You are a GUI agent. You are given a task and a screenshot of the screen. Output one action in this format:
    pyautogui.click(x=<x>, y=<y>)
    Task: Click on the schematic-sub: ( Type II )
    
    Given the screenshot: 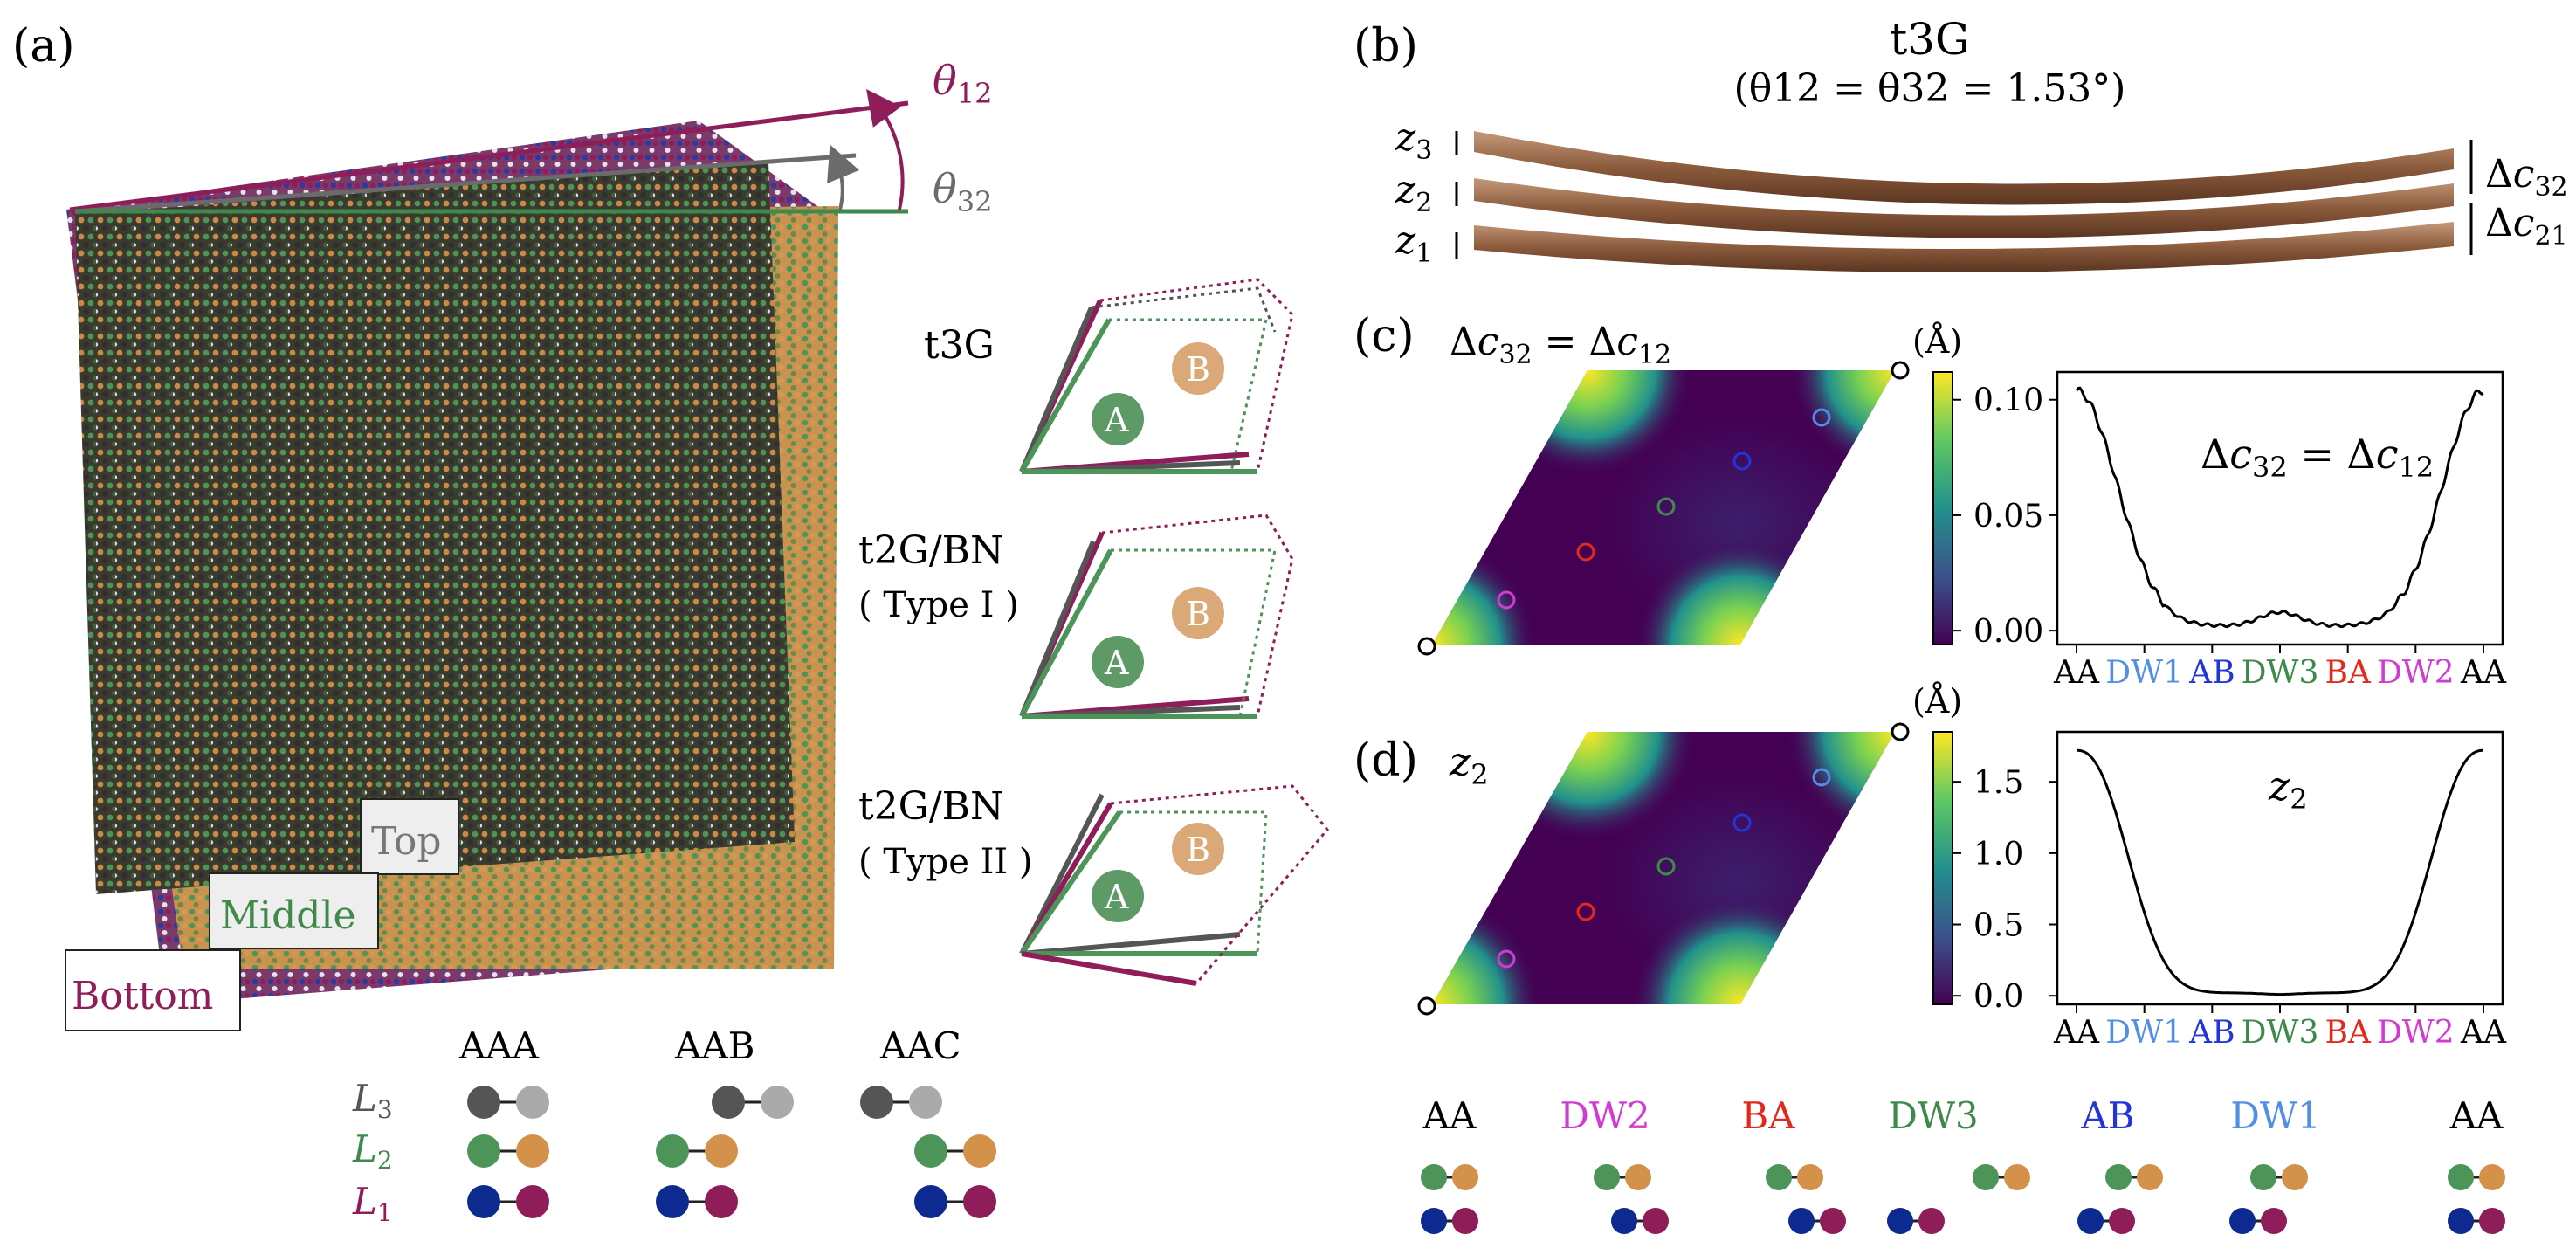 What is the action you would take?
    pyautogui.click(x=945, y=862)
    